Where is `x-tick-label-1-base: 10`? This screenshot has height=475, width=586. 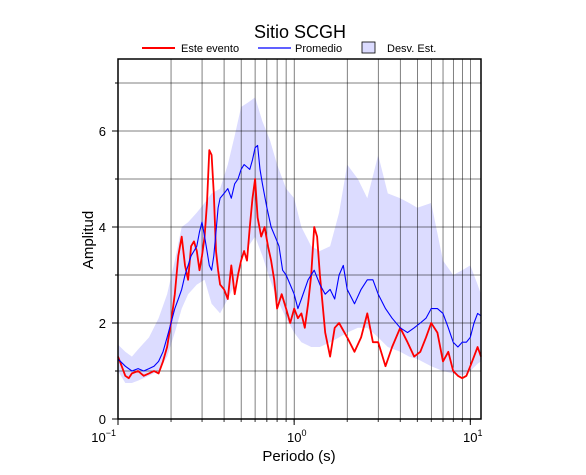
x-tick-label-1-base: 10 is located at coordinates (294, 437).